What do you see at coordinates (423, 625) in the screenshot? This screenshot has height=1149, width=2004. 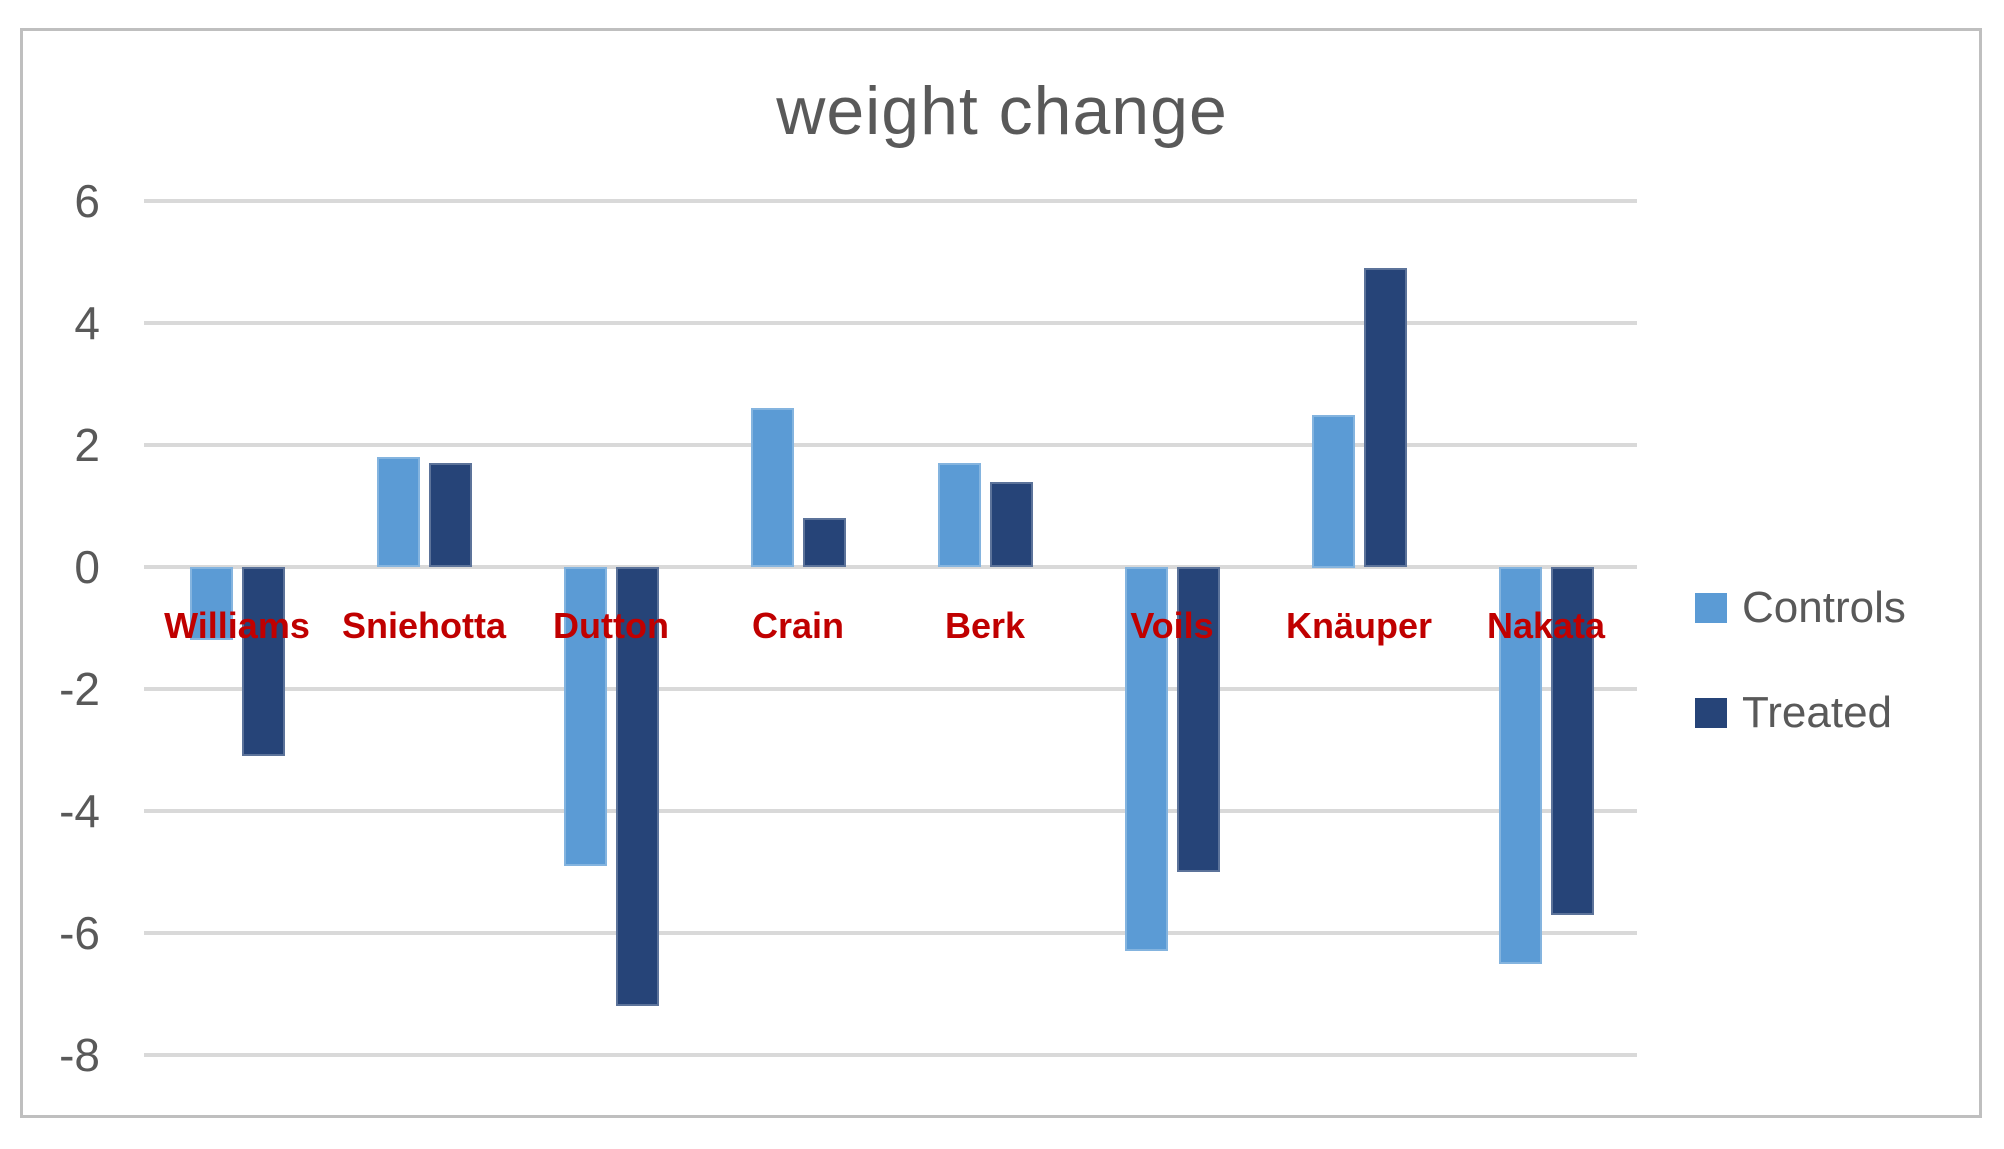 I see `category-label-sniehotta: Sniehotta` at bounding box center [423, 625].